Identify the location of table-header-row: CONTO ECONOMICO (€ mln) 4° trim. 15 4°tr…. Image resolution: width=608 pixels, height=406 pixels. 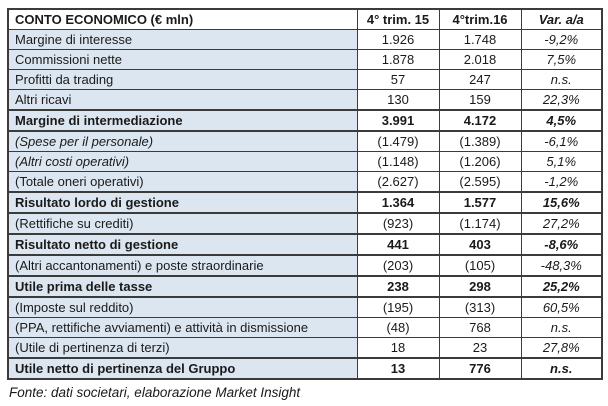
(305, 19).